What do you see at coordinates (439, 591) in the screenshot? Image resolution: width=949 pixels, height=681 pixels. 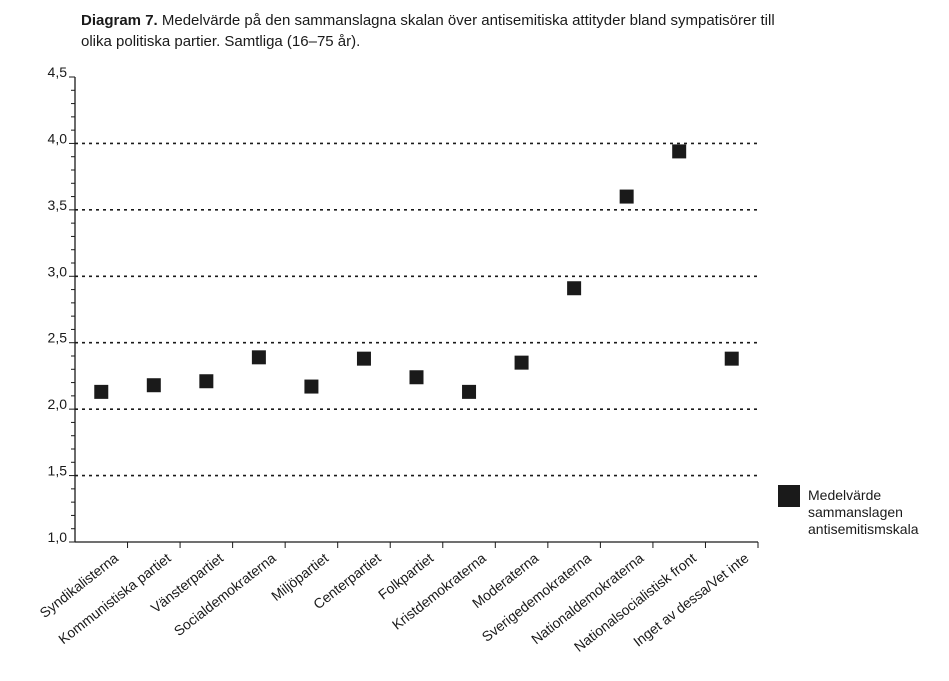 I see `x-category-label-7: Kristdemokraterna` at bounding box center [439, 591].